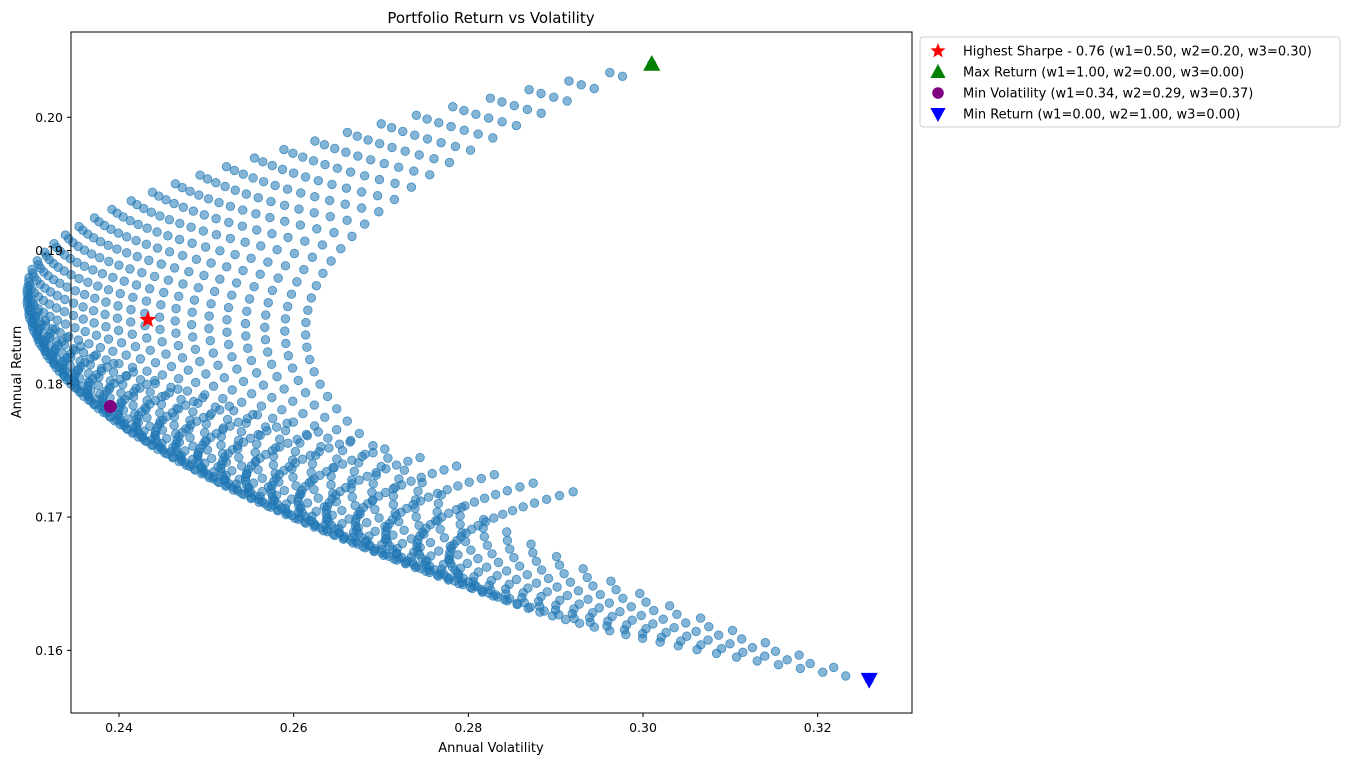 The width and height of the screenshot is (1350, 766). Describe the element at coordinates (49, 383) in the screenshot. I see `y-tick-label: 0.18` at that location.